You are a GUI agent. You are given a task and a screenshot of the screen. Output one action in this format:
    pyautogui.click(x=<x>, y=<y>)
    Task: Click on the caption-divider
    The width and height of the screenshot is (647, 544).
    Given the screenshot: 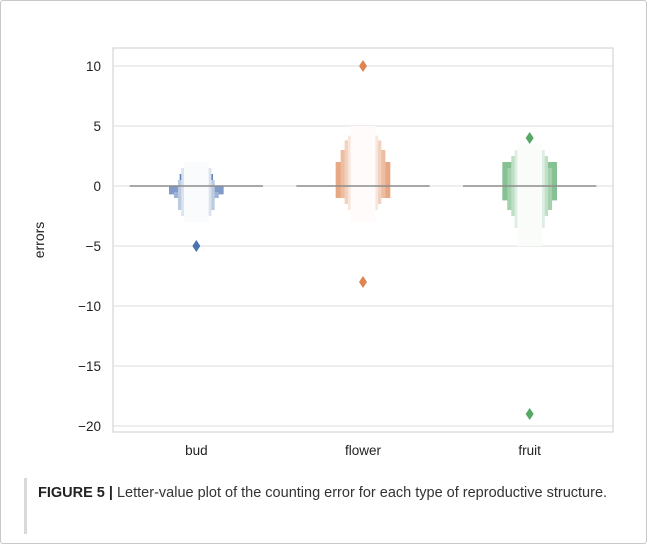 What is the action you would take?
    pyautogui.click(x=25, y=506)
    